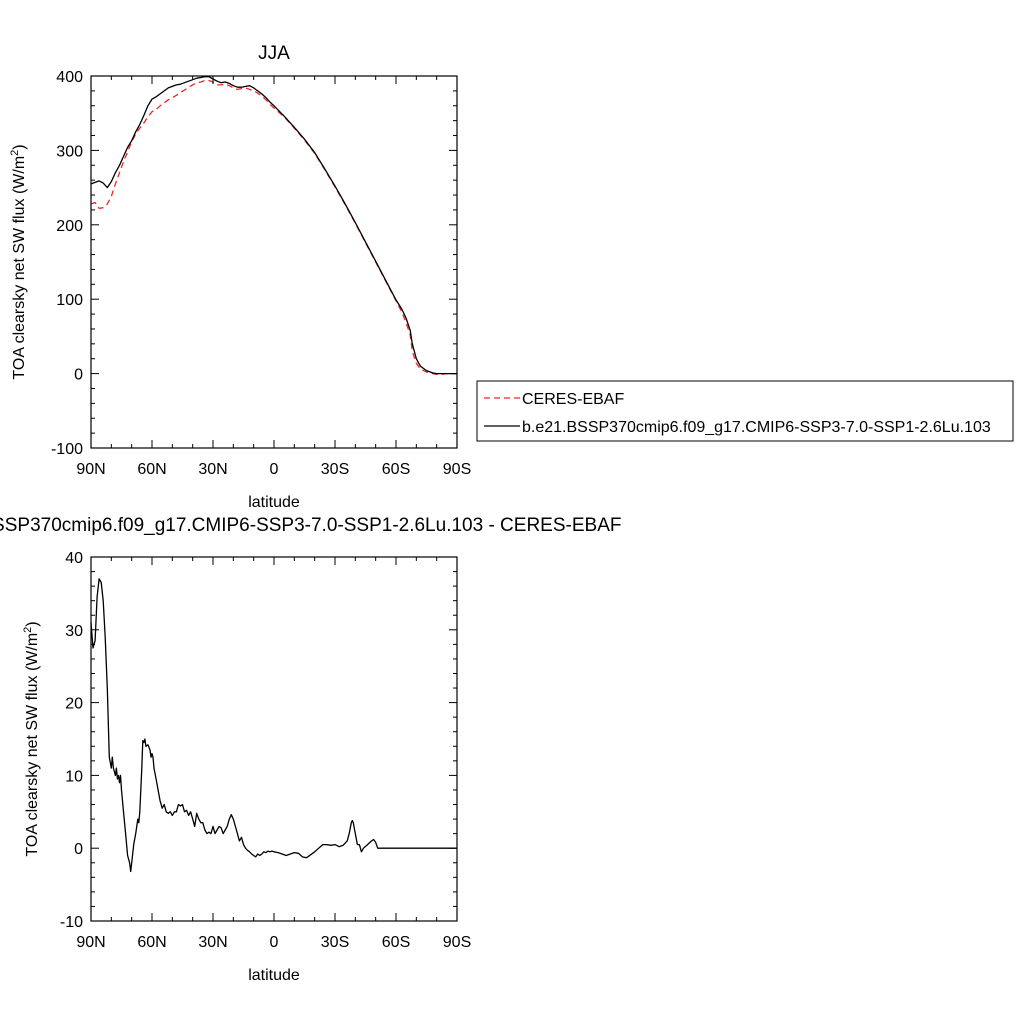  I want to click on panel1-ytick-label-2: 10, so click(74, 776).